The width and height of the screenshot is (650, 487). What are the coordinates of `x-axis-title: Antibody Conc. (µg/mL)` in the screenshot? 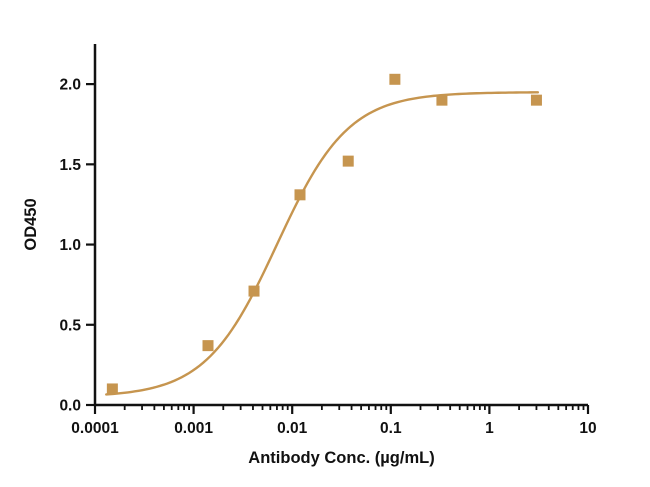 It's located at (341, 458).